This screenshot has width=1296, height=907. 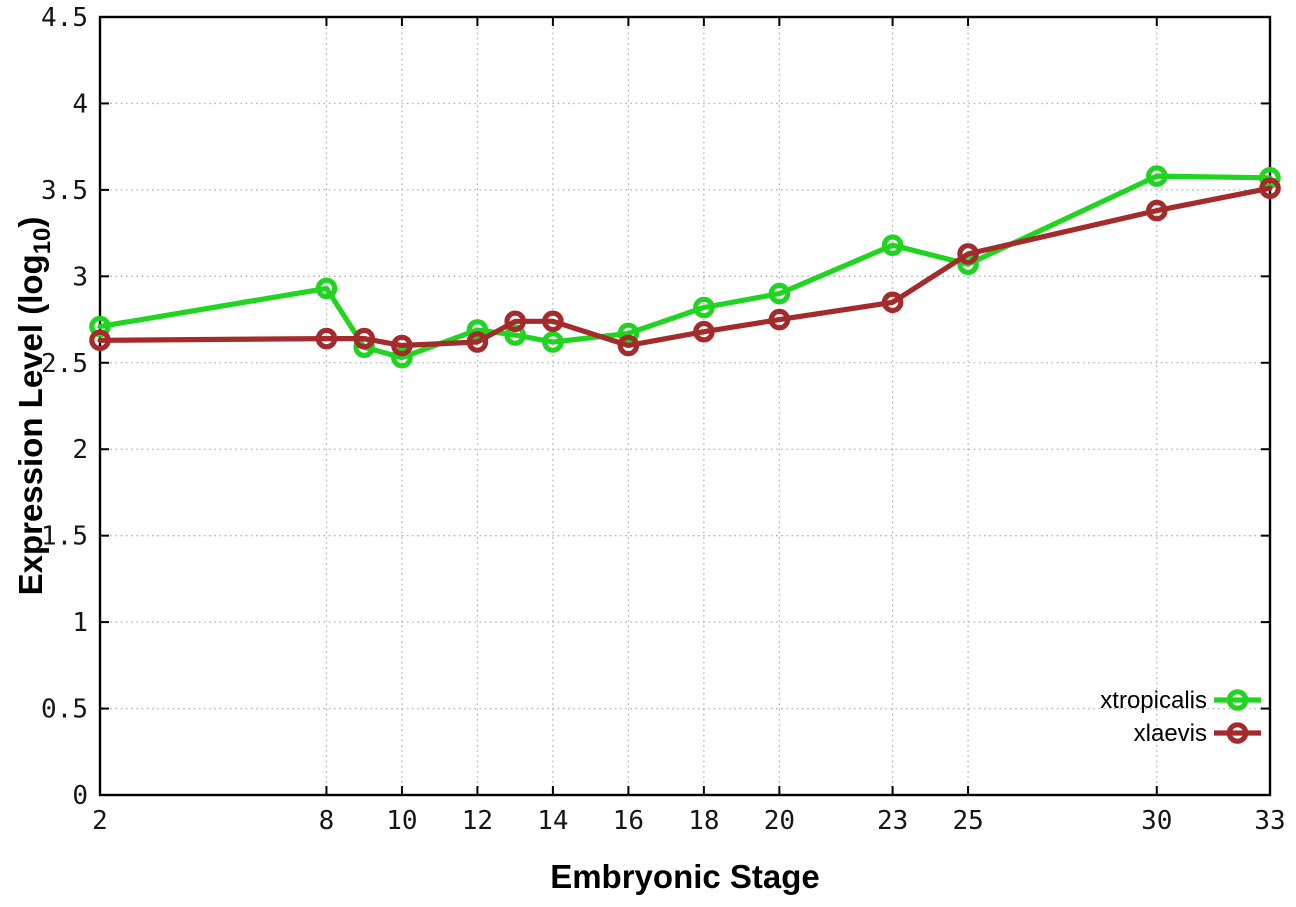 What do you see at coordinates (967, 821) in the screenshot?
I see `x-tick-label: 25` at bounding box center [967, 821].